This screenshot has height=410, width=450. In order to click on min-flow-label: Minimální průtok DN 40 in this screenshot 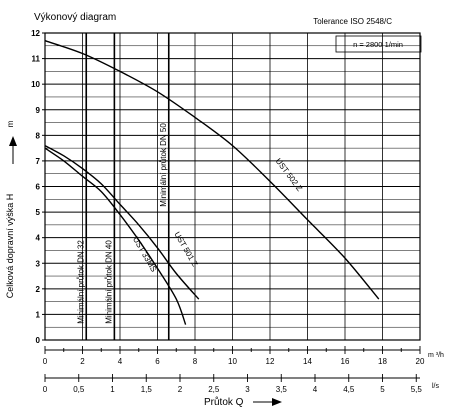, I will do `click(108, 282)`.